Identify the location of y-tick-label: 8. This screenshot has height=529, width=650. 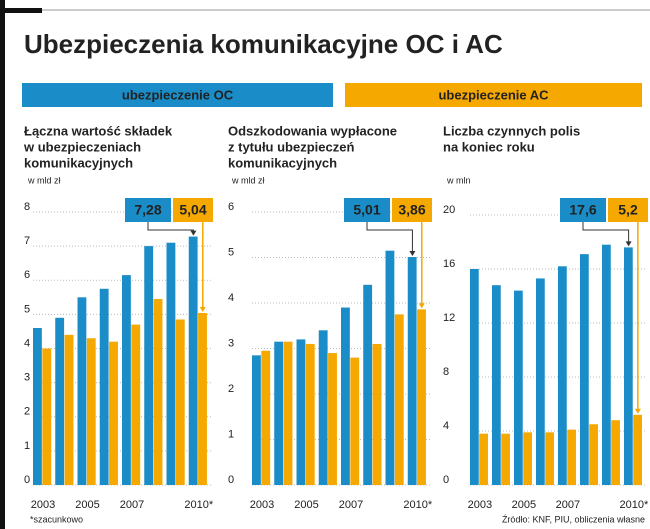
(446, 372).